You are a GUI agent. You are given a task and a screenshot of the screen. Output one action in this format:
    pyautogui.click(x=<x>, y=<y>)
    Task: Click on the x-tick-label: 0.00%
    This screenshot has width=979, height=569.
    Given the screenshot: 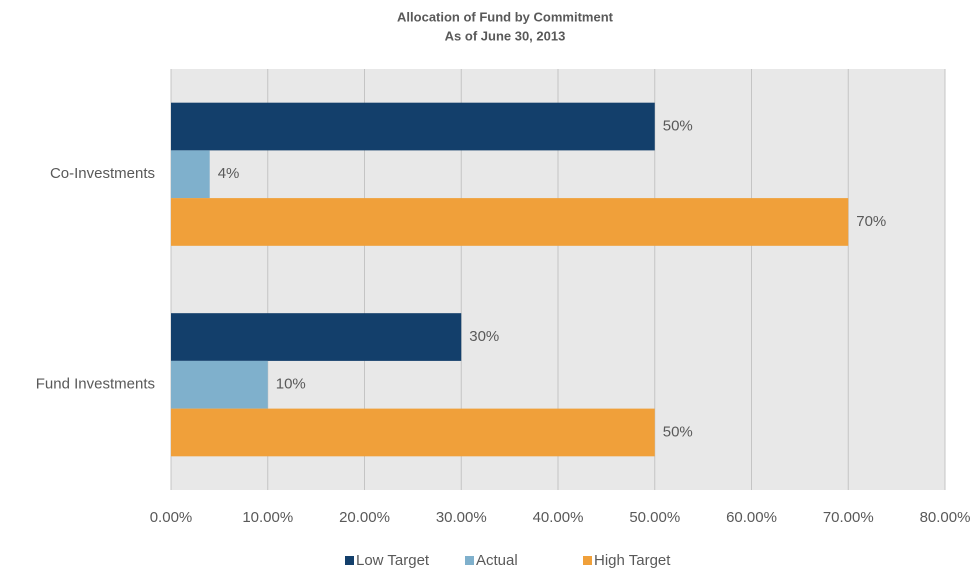 What is the action you would take?
    pyautogui.click(x=171, y=517)
    